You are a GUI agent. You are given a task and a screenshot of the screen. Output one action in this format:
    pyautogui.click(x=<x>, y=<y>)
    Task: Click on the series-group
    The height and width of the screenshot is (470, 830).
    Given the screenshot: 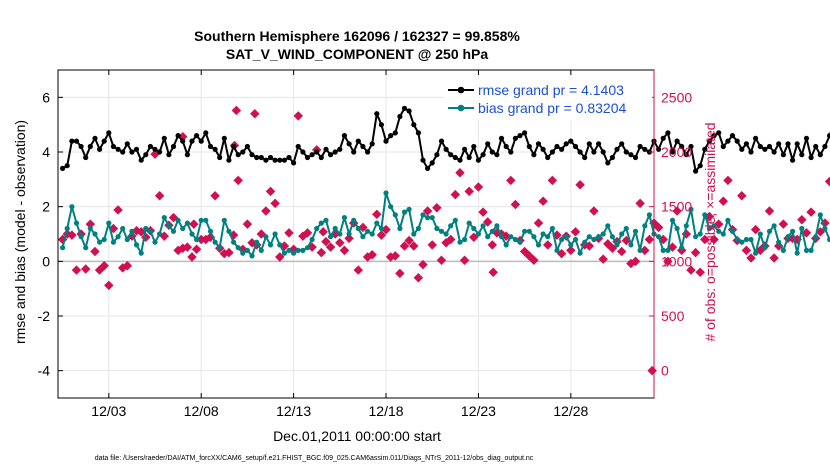 What is the action you would take?
    pyautogui.click(x=445, y=139)
    